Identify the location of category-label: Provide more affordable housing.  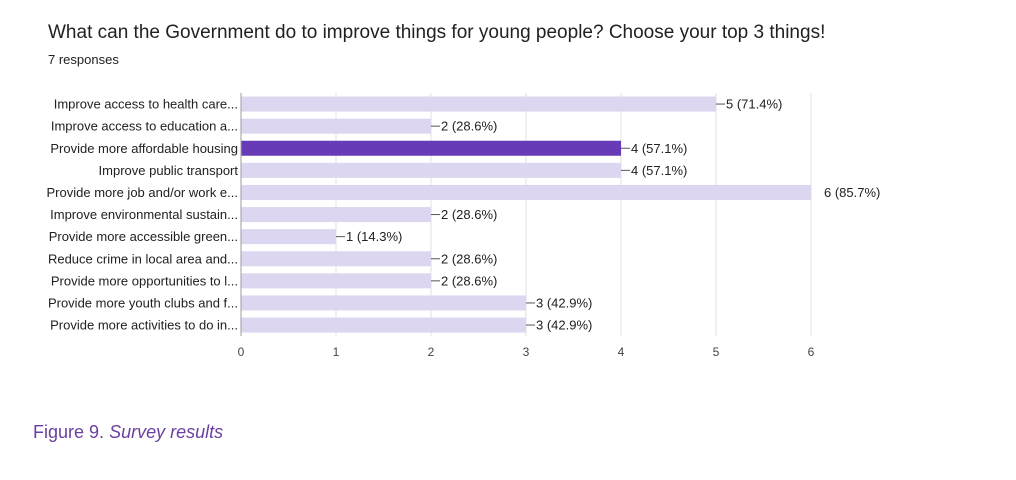
(144, 148).